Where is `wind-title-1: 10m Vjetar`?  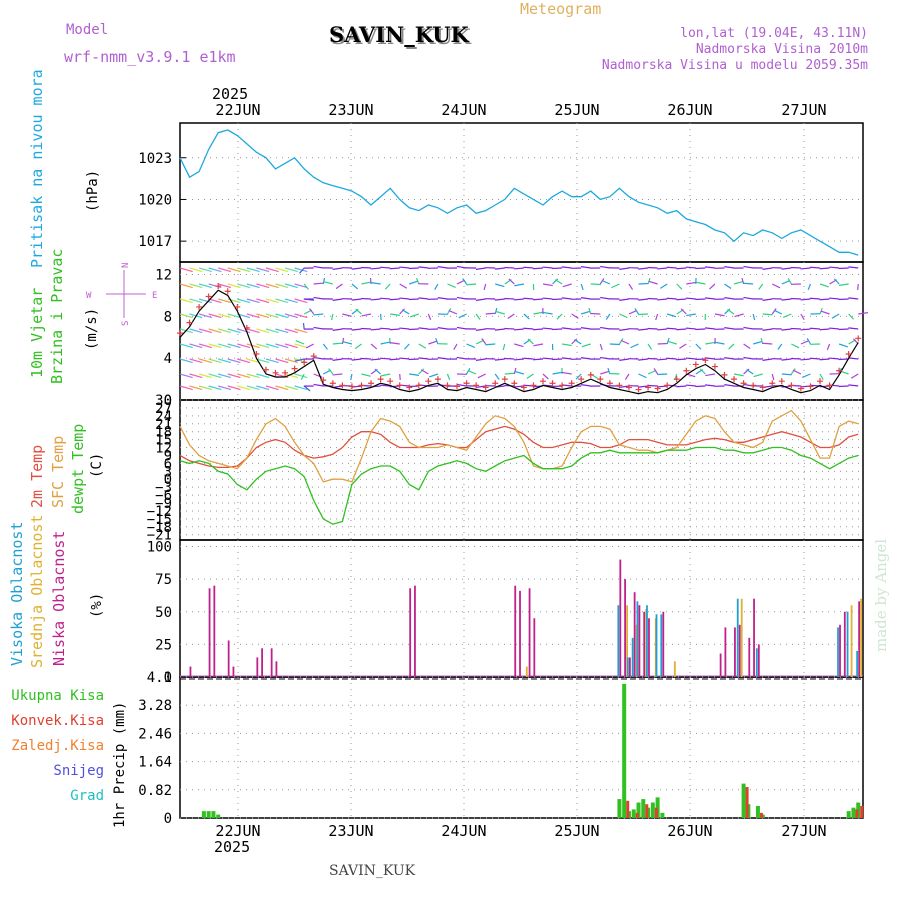 wind-title-1: 10m Vjetar is located at coordinates (37, 333).